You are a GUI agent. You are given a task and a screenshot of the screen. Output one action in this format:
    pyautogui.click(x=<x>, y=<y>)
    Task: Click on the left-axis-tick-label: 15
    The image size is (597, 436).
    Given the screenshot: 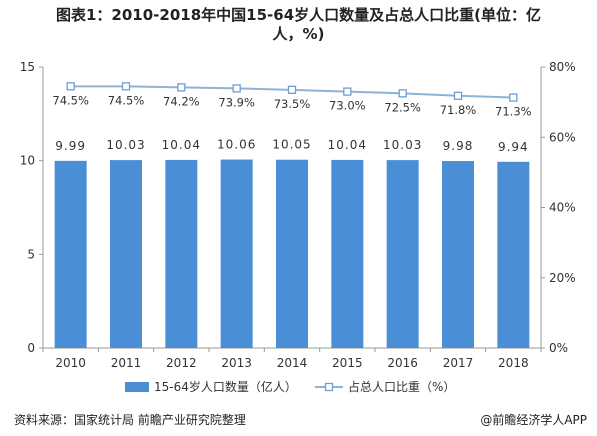 What is the action you would take?
    pyautogui.click(x=27, y=67)
    